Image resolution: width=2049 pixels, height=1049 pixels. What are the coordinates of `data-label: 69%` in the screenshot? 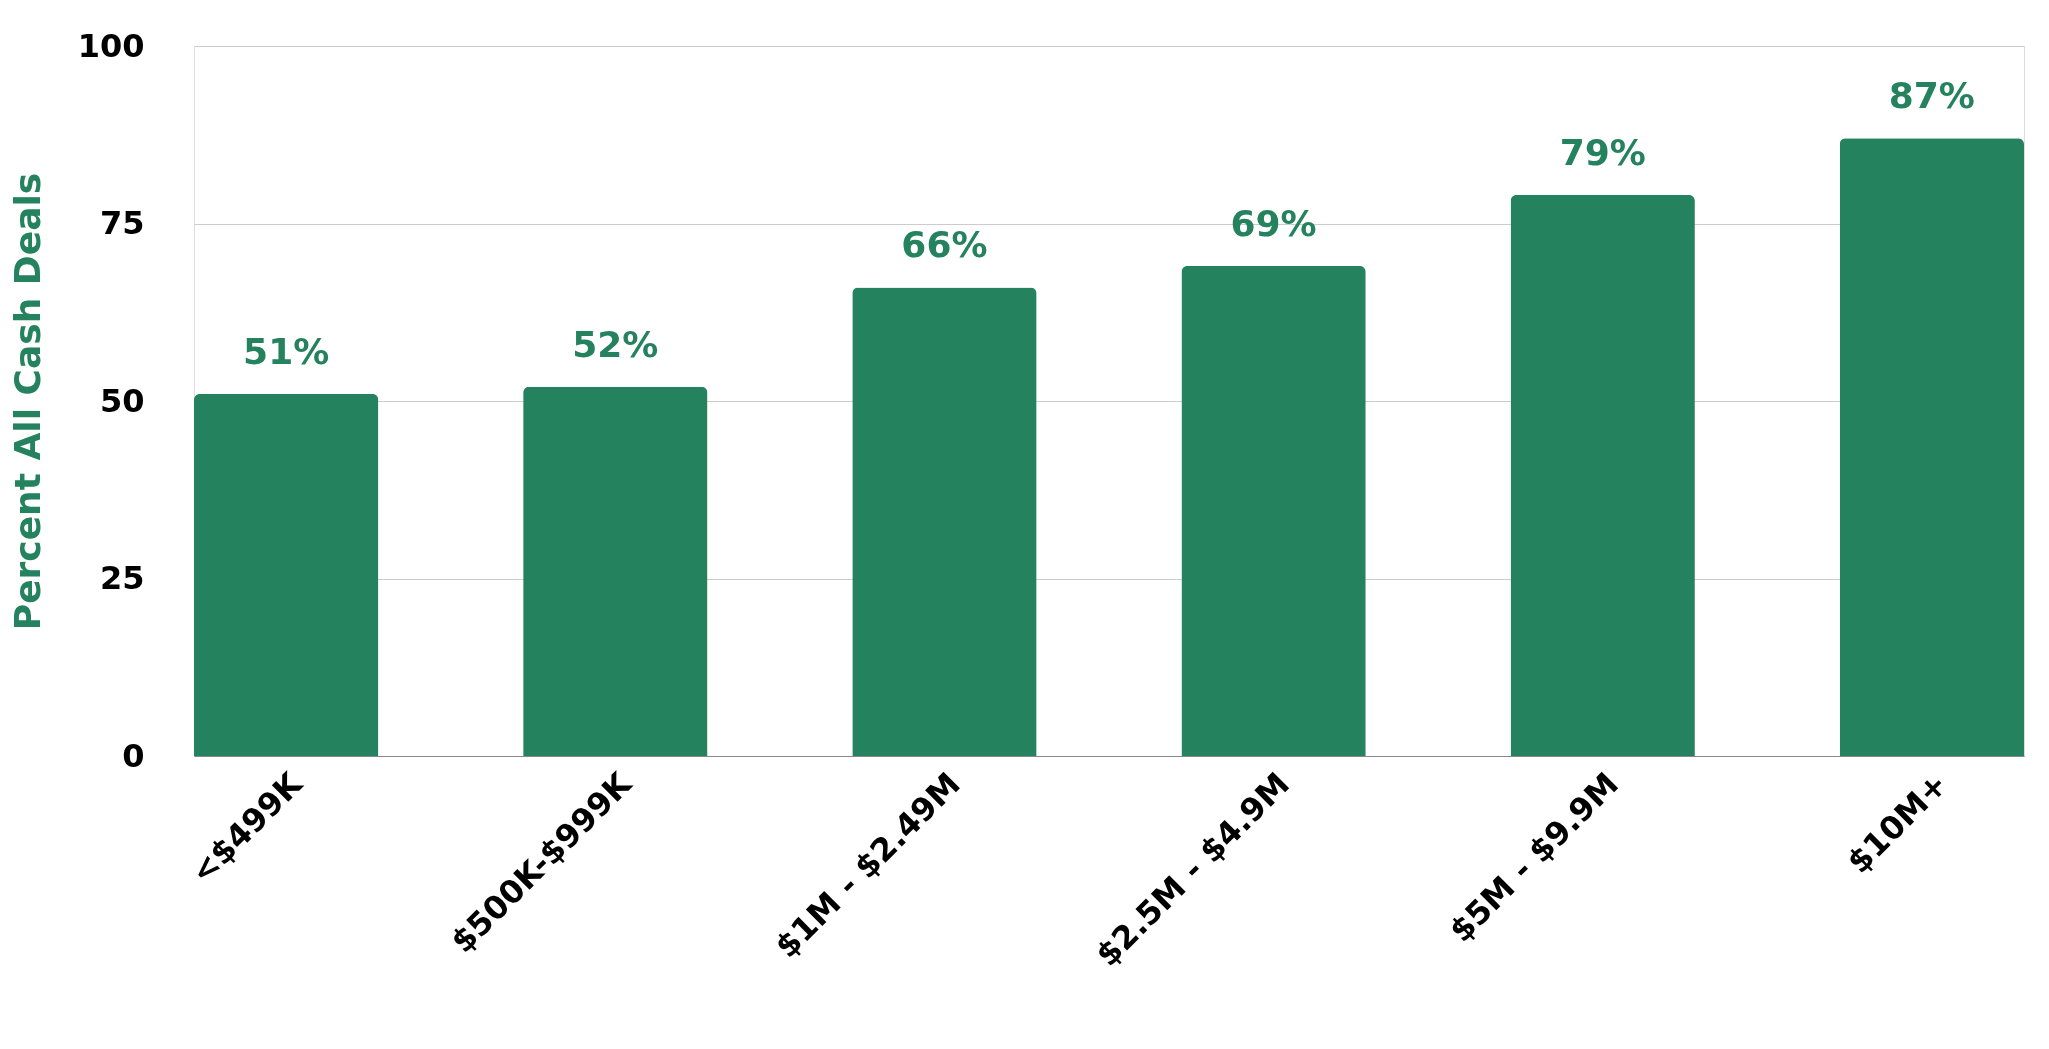 It's located at (1273, 224).